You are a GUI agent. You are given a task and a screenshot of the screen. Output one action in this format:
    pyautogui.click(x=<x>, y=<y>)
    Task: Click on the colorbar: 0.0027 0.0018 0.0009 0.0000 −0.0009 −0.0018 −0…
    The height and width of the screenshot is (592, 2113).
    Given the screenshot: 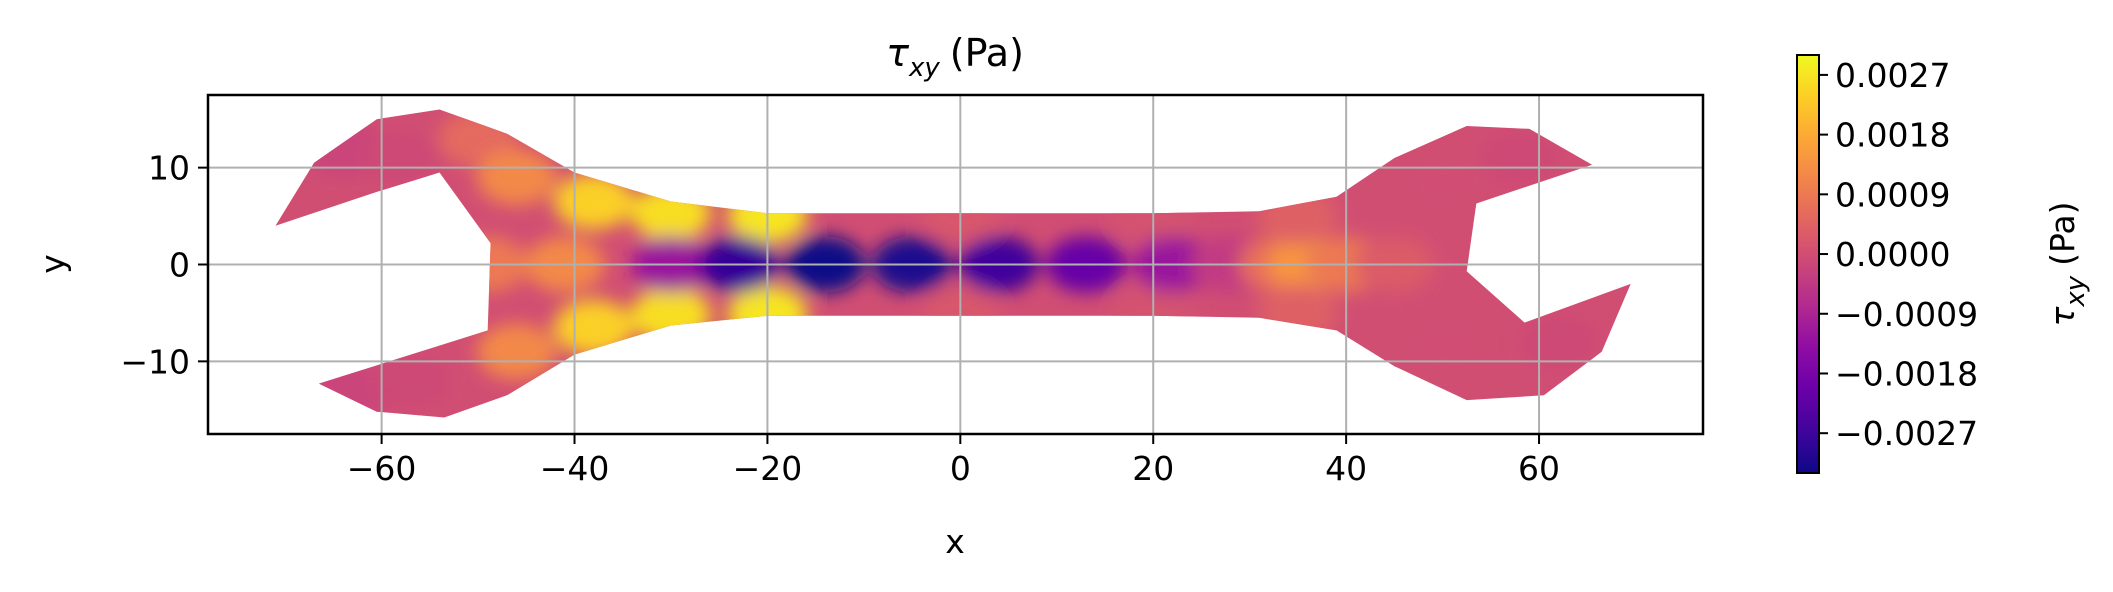 What is the action you would take?
    pyautogui.click(x=1943, y=264)
    